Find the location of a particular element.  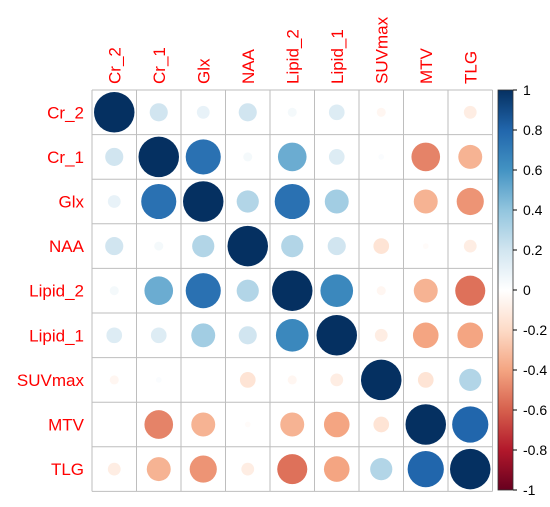

color-bar is located at coordinates (505, 290).